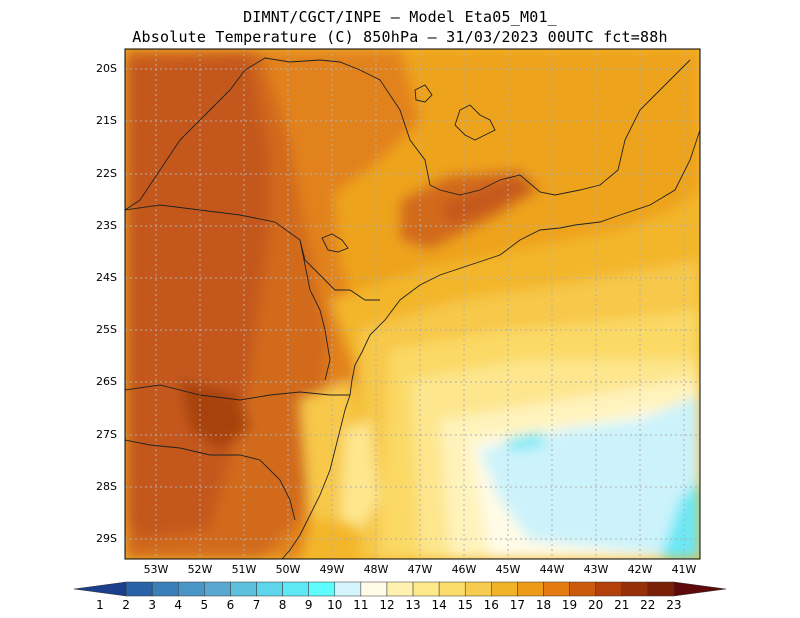 The height and width of the screenshot is (618, 800). What do you see at coordinates (335, 605) in the screenshot?
I see `colorbar-label: 10` at bounding box center [335, 605].